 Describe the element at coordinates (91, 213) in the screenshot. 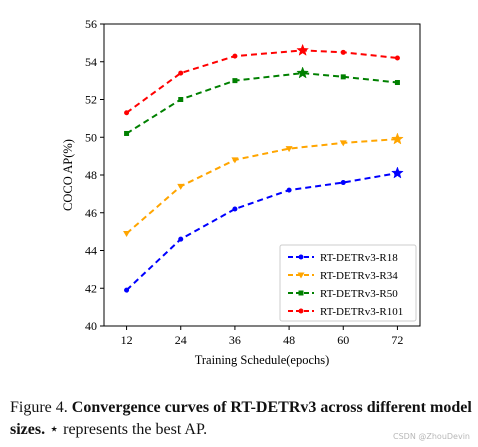

I see `y-tick-label: 46` at that location.